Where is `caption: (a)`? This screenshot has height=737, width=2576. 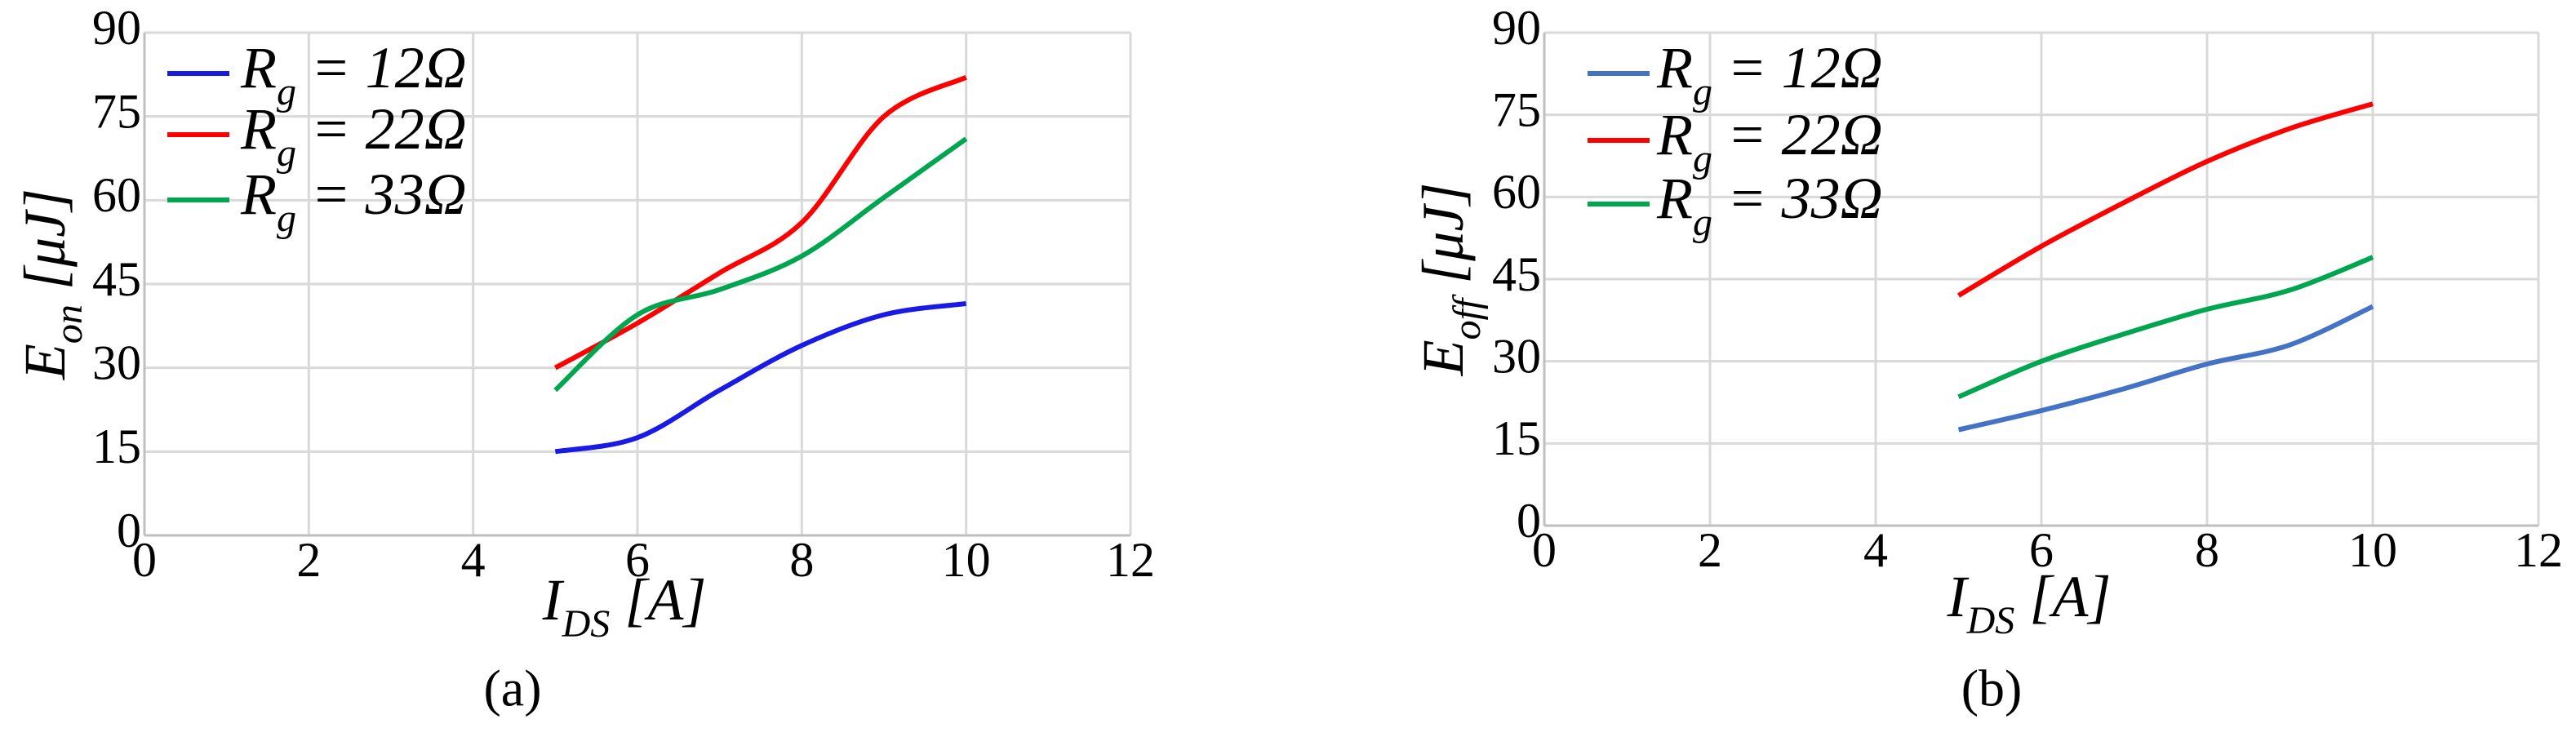 caption: (a) is located at coordinates (512, 688).